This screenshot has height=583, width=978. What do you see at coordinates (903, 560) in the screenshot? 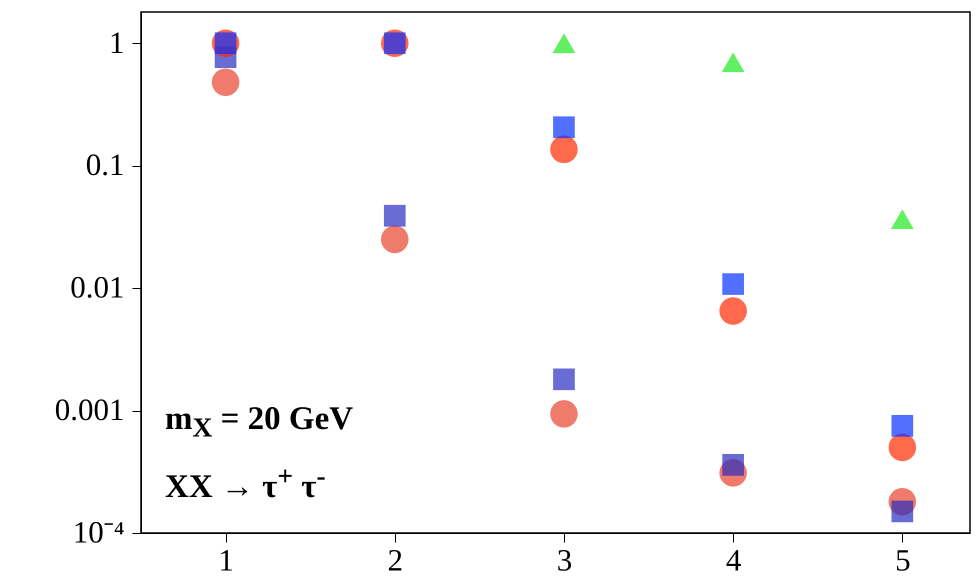
I see `x-tick-label: 5` at bounding box center [903, 560].